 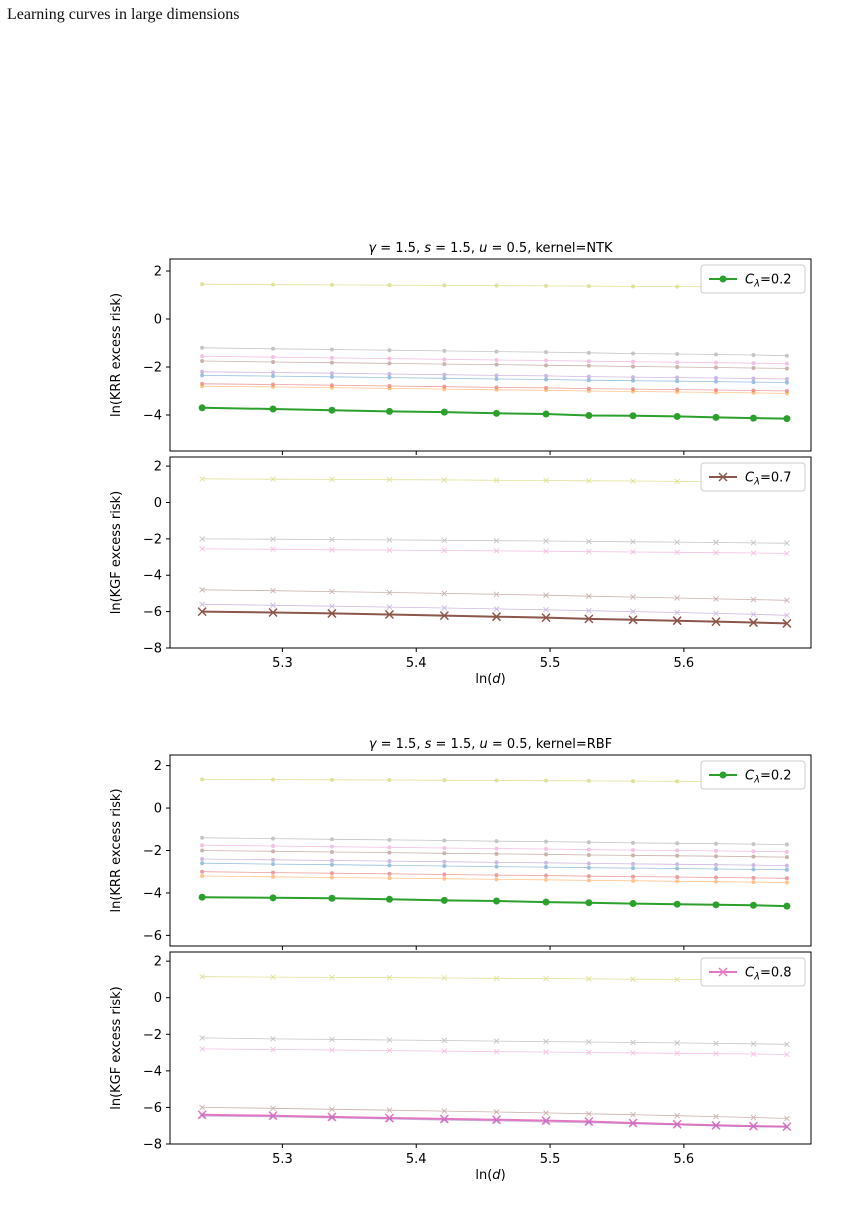 I want to click on x-tick-label: 5.5, so click(x=550, y=663).